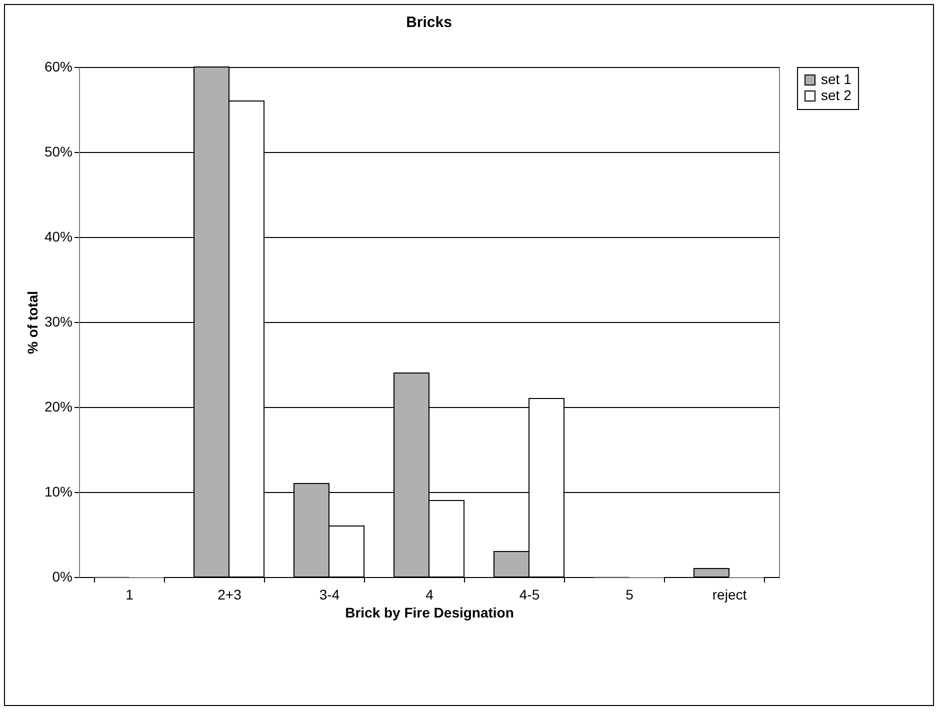 This screenshot has width=940, height=712. What do you see at coordinates (430, 594) in the screenshot?
I see `x-tick-label: 4` at bounding box center [430, 594].